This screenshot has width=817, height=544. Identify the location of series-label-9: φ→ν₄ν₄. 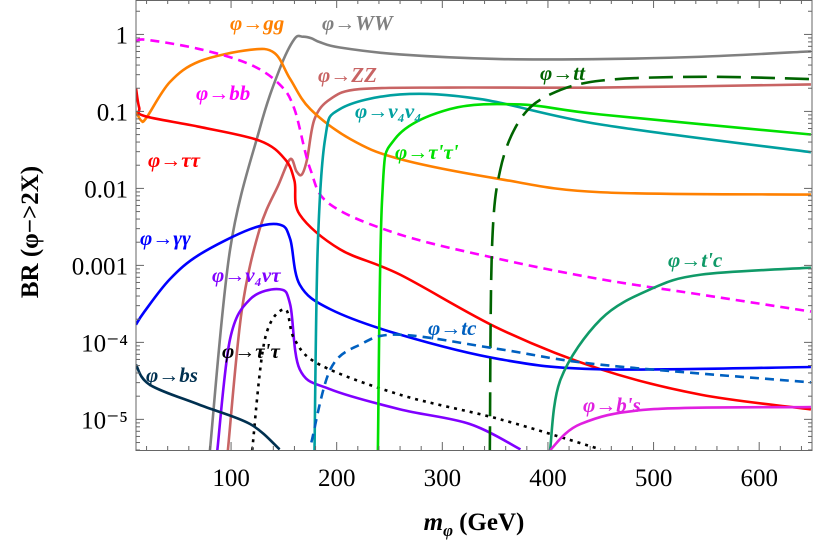
(388, 111).